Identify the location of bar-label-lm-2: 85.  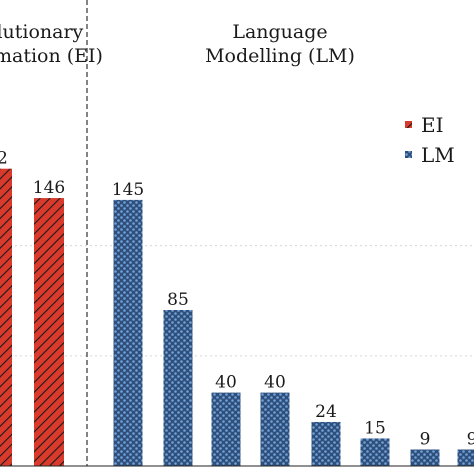
(178, 300).